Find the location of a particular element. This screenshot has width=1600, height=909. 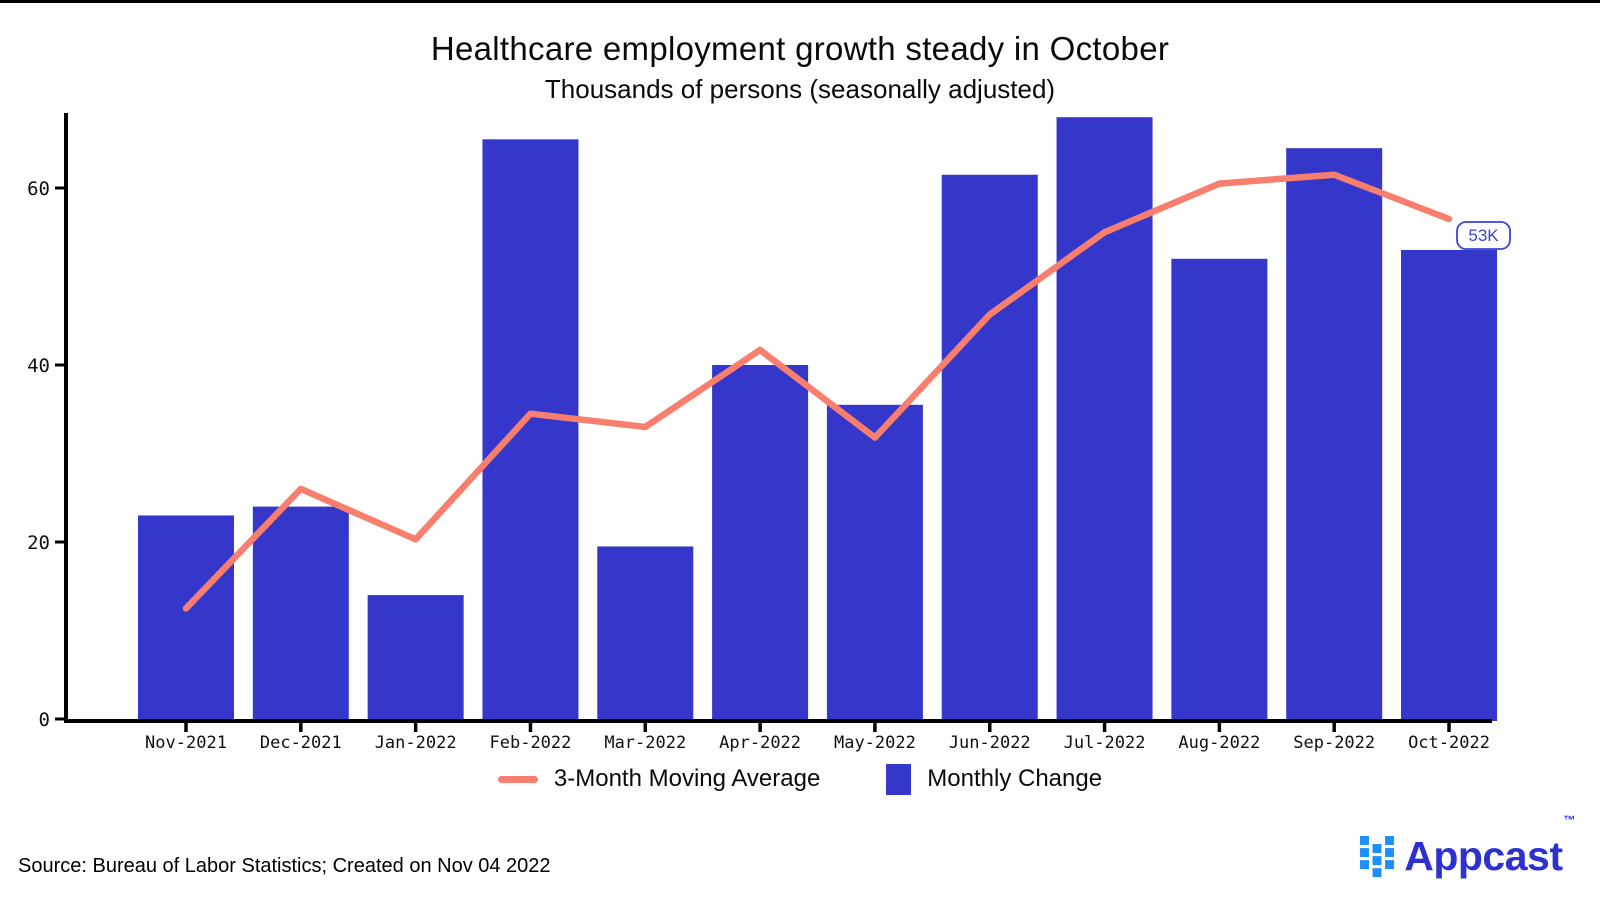

x-axis-tick-label: Sep-2022 is located at coordinates (1334, 743).